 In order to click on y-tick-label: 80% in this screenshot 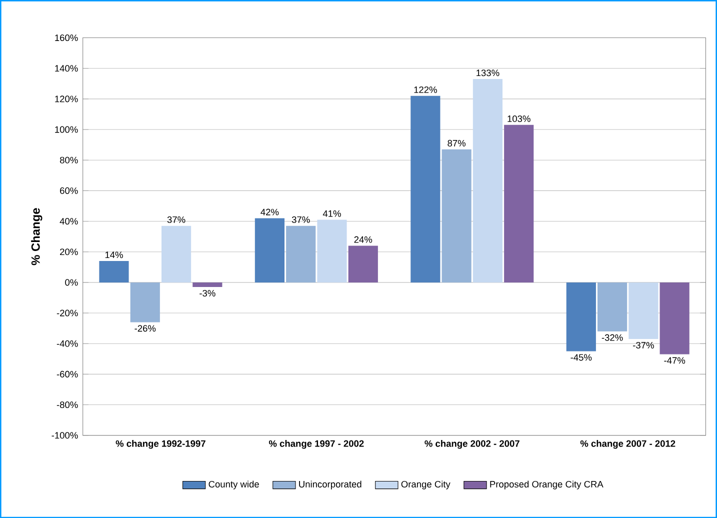, I will do `click(69, 160)`.